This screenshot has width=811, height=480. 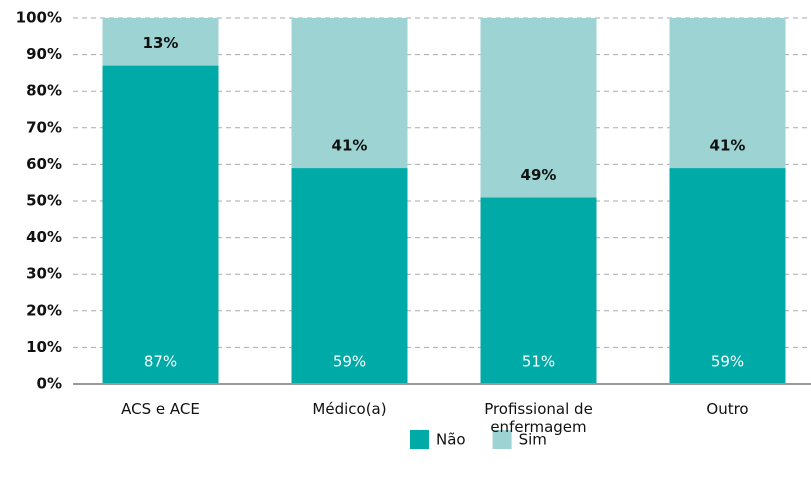 What do you see at coordinates (44, 274) in the screenshot?
I see `y-tick-label: 30%` at bounding box center [44, 274].